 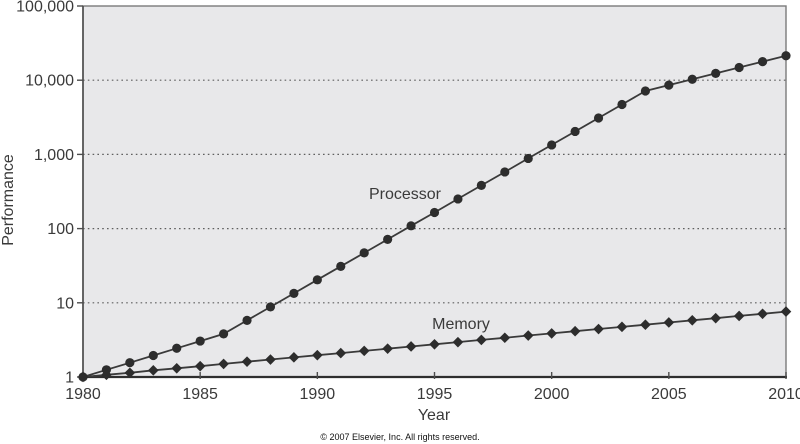 I want to click on x-tick-label: 1980, so click(x=83, y=394).